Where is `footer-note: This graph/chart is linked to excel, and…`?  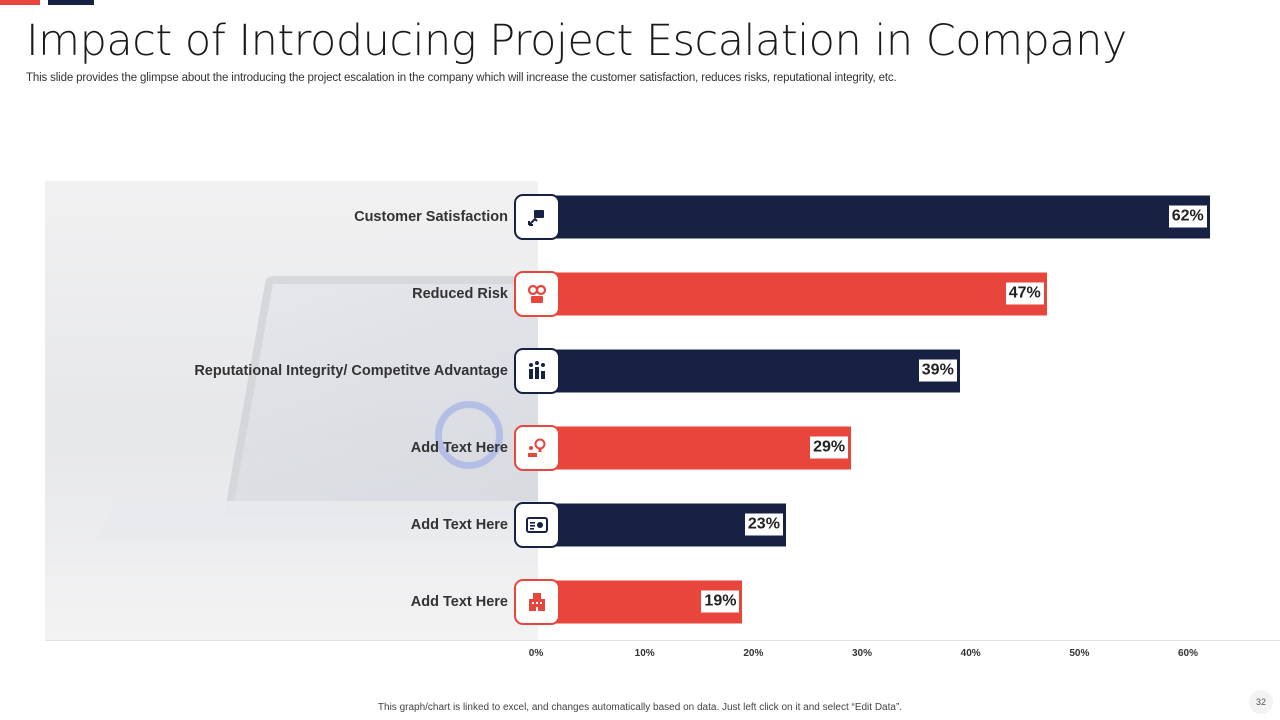
footer-note: This graph/chart is linked to excel, and… is located at coordinates (640, 707).